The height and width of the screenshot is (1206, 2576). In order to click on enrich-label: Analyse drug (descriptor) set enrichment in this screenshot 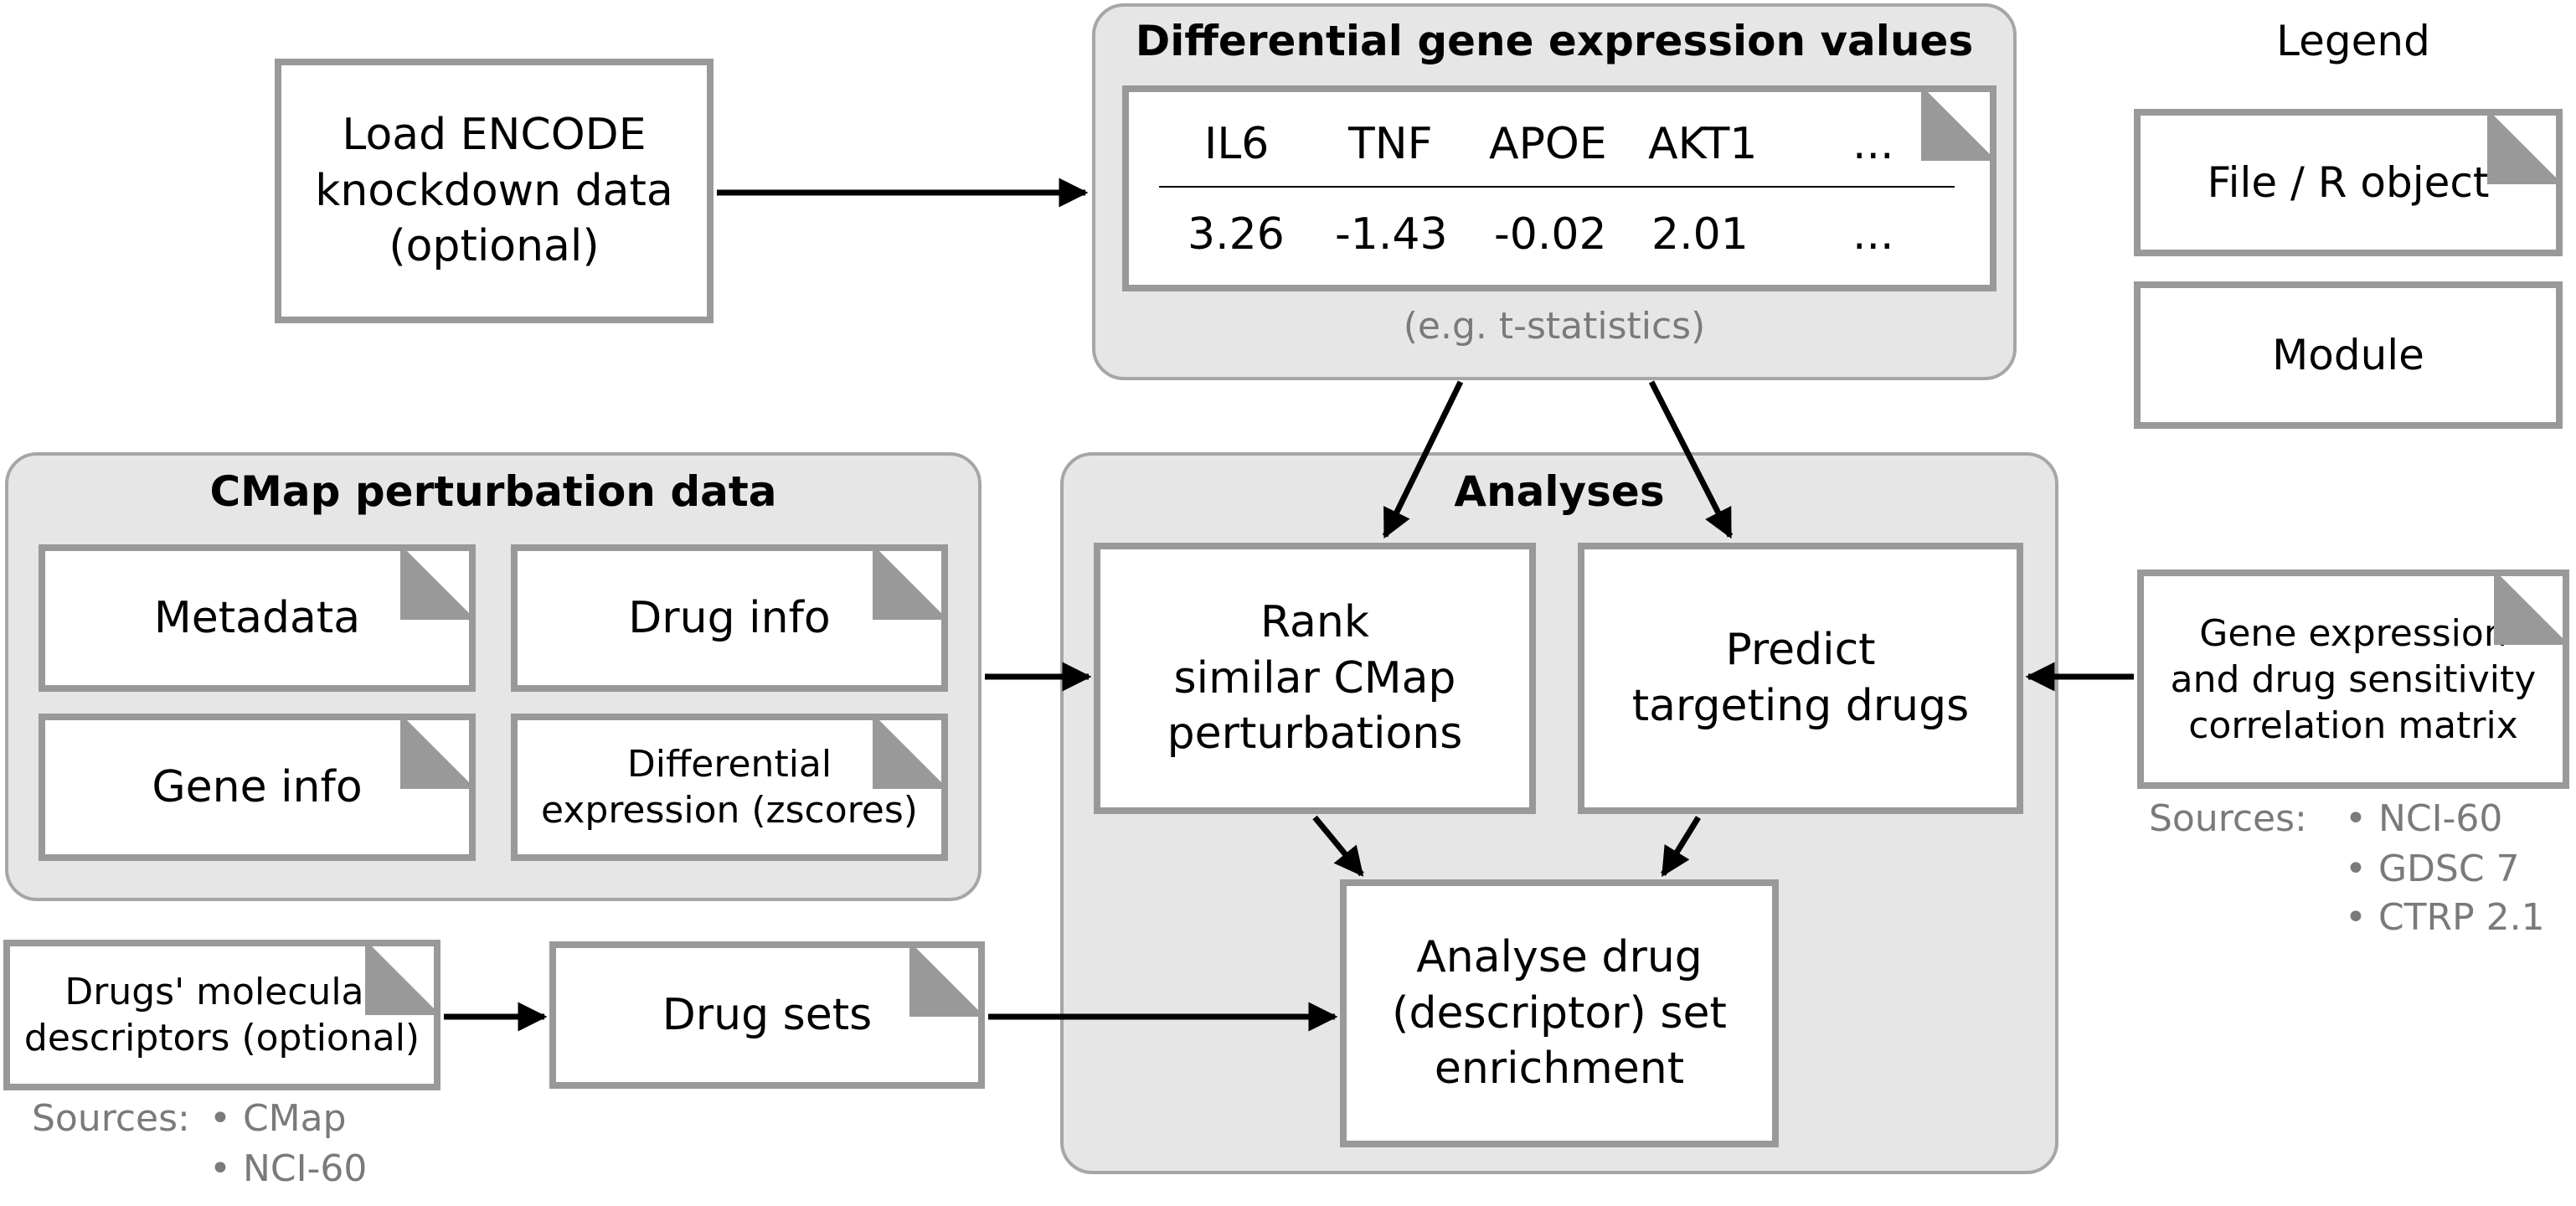, I will do `click(1559, 1013)`.